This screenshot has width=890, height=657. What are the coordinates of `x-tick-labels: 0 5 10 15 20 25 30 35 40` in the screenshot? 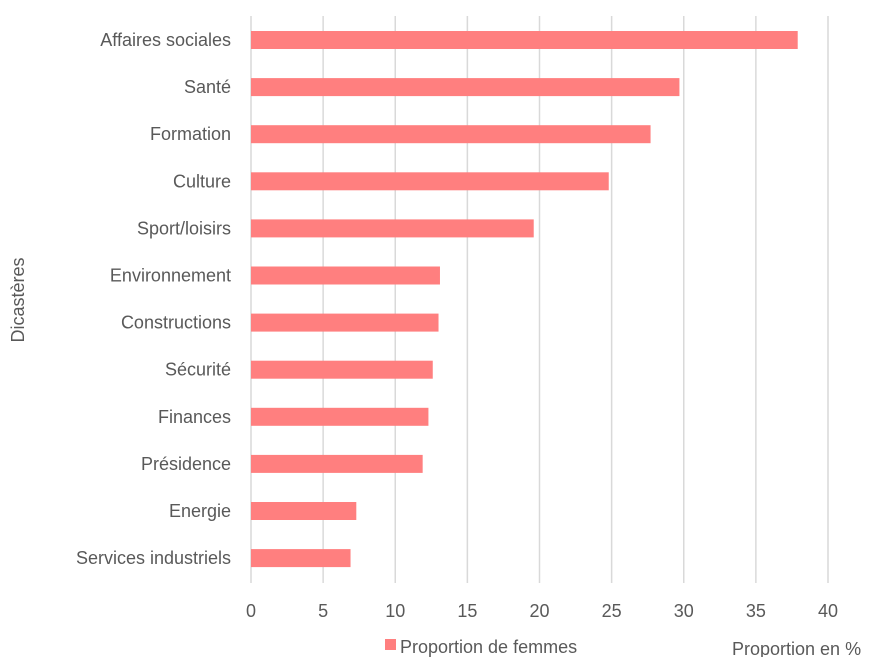 It's located at (542, 611).